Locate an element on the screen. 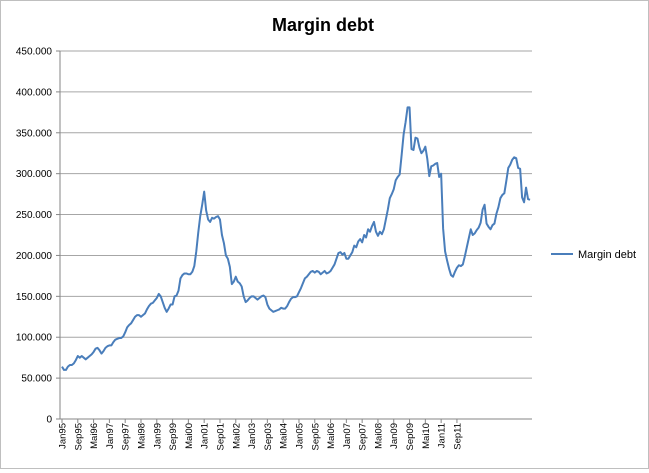 Image resolution: width=649 pixels, height=473 pixels. x-tick-label: Mai06 is located at coordinates (331, 436).